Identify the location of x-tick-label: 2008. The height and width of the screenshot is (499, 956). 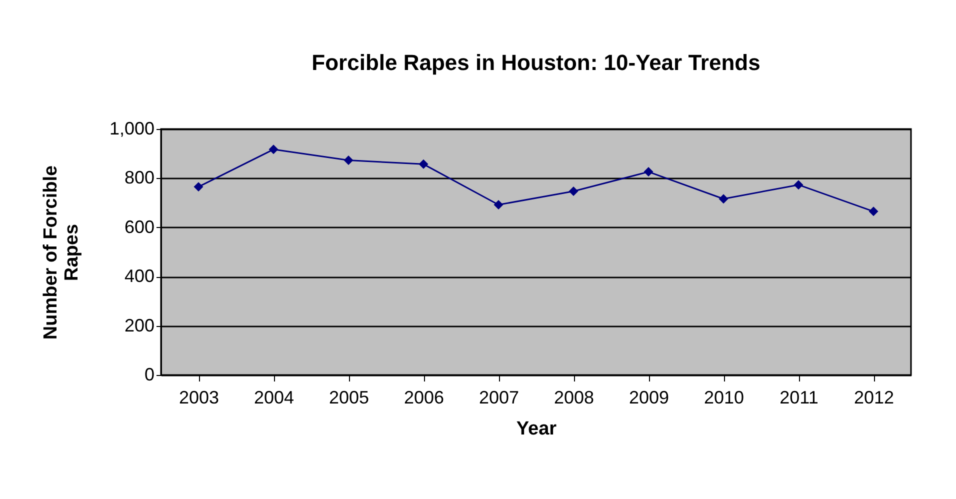
(574, 398).